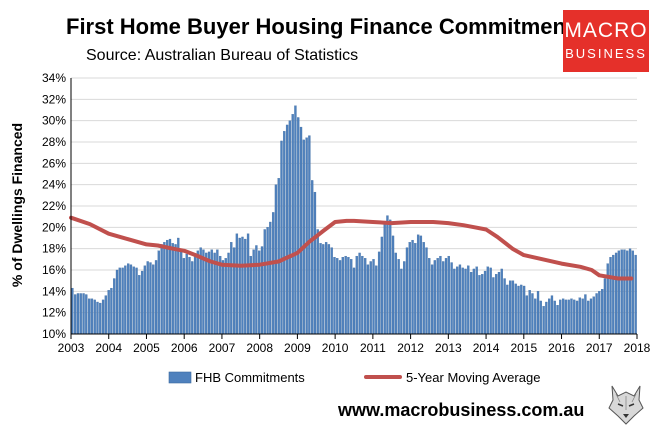 The height and width of the screenshot is (435, 657). Describe the element at coordinates (54, 99) in the screenshot. I see `y-tick-label: 32%` at that location.